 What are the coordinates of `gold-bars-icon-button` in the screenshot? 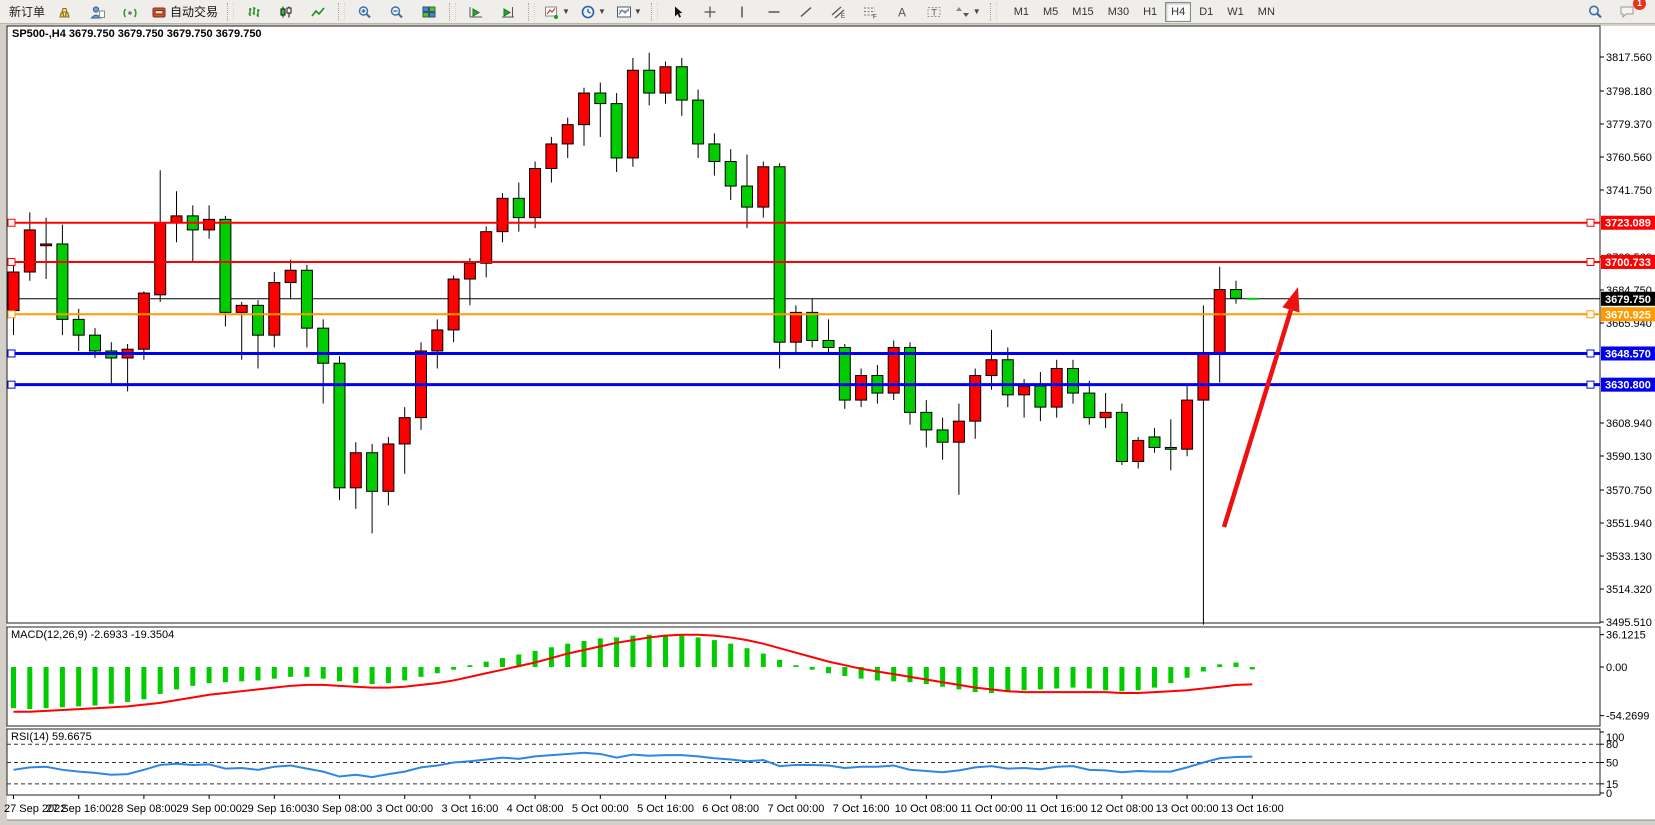 It's located at (66, 12).